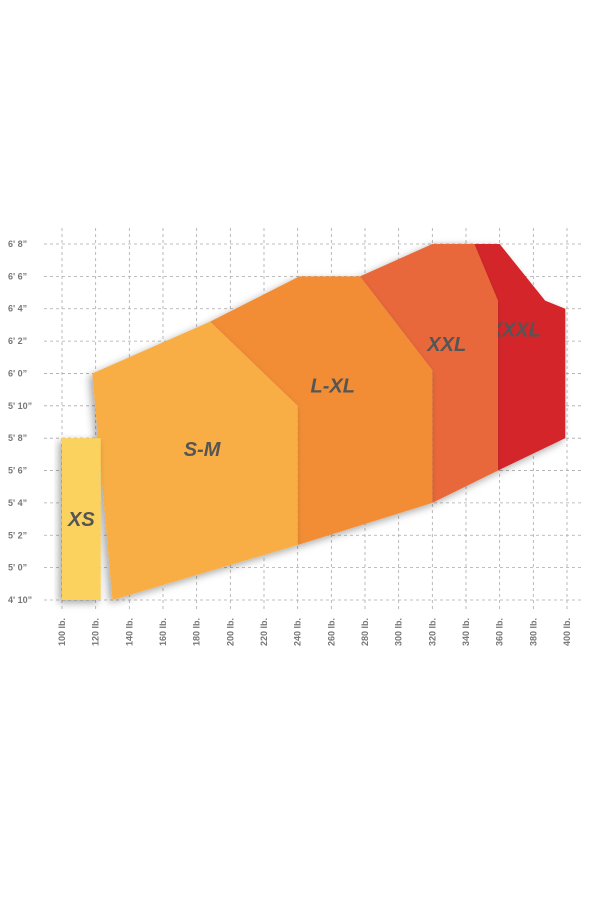 The image size is (600, 900). I want to click on size-label: S-M, so click(203, 450).